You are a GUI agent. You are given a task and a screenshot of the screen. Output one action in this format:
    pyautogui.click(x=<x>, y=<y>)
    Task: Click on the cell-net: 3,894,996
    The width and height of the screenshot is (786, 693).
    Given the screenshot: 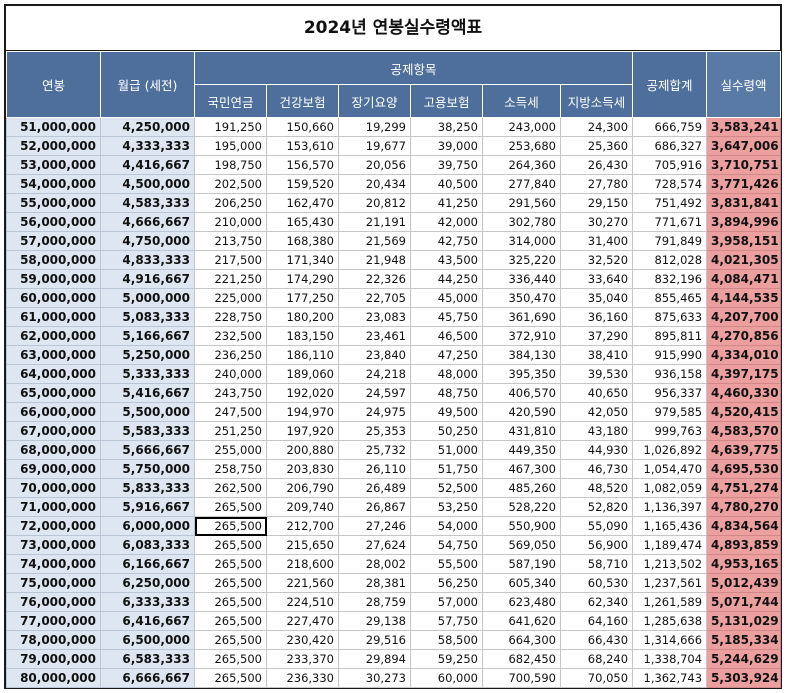 What is the action you would take?
    pyautogui.click(x=744, y=222)
    